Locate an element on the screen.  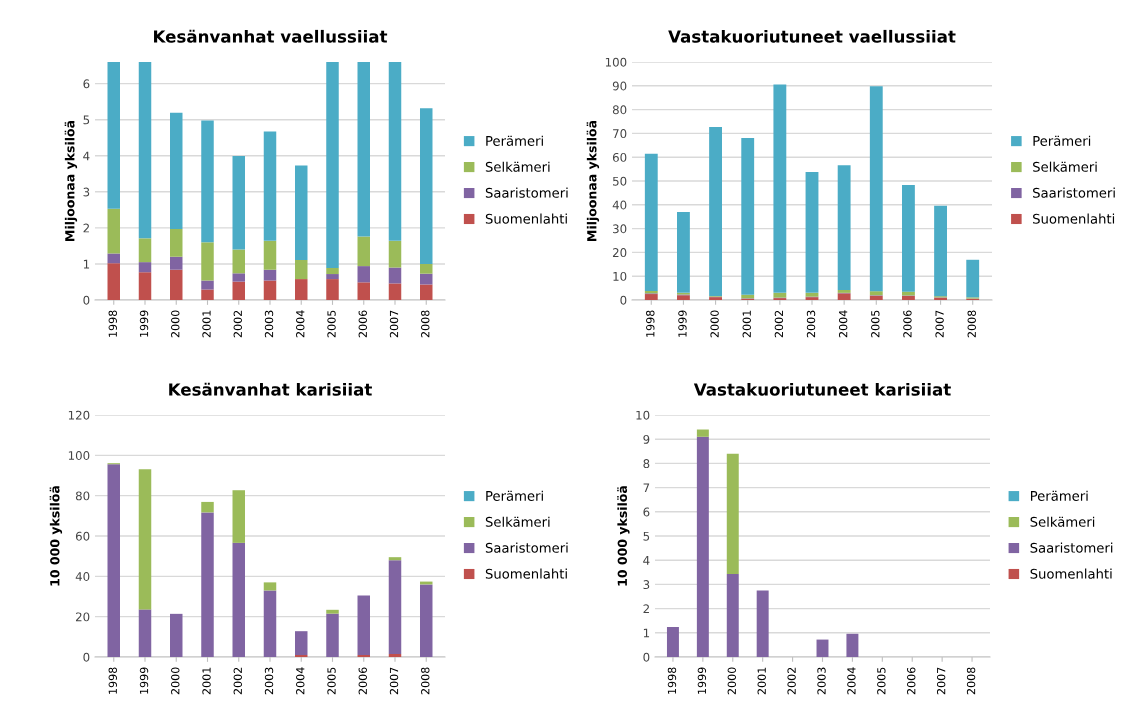
y-tick-label: 120 is located at coordinates (79, 415).